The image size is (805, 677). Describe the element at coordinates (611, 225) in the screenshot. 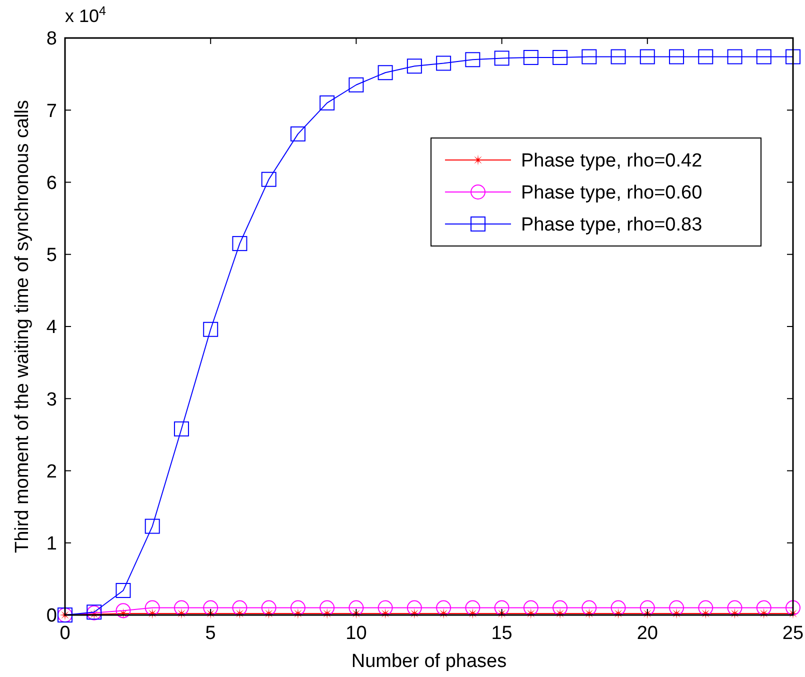

I see `legend-label: Phase type, rho=0.83` at that location.